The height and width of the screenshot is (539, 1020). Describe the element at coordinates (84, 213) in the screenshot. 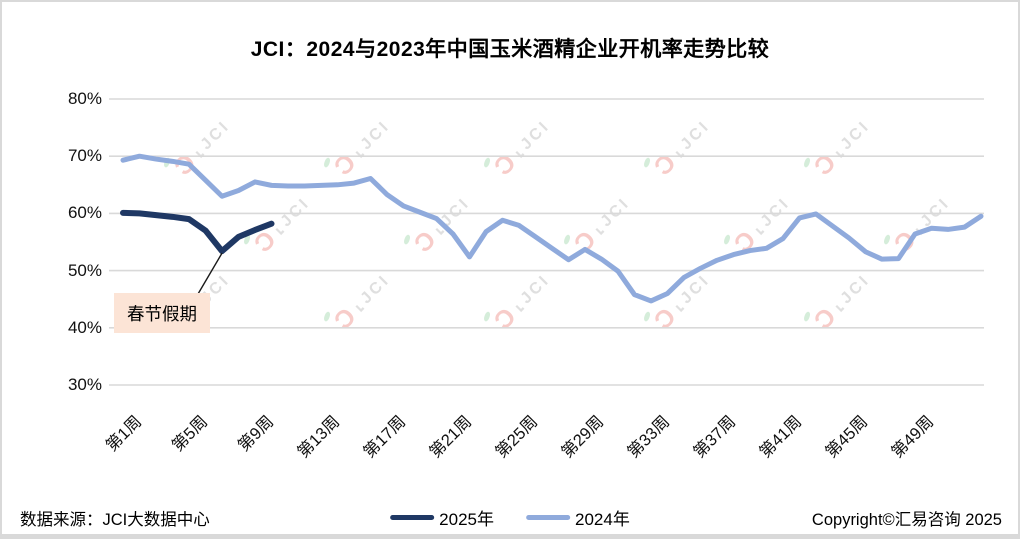

I see `y-tick-label: 60%` at that location.